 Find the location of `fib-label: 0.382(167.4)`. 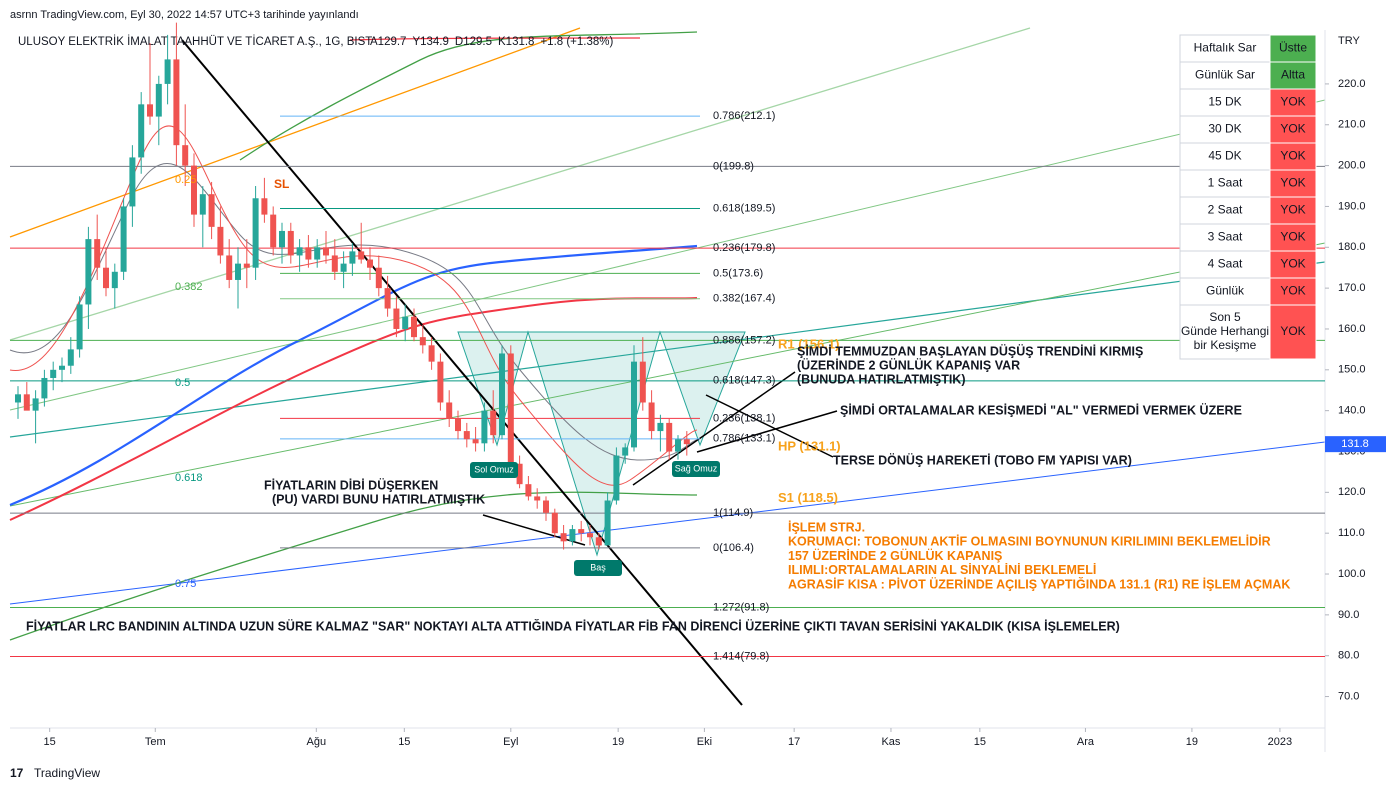

fib-label: 0.382(167.4) is located at coordinates (744, 299).